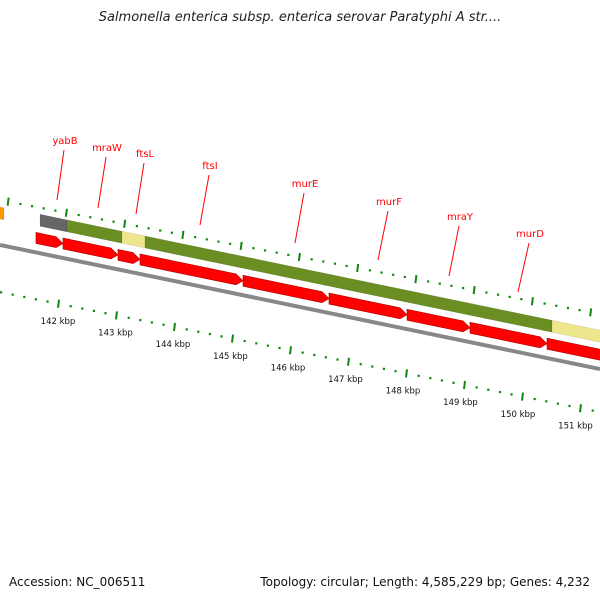  I want to click on scale-label: 143 kbp, so click(115, 334).